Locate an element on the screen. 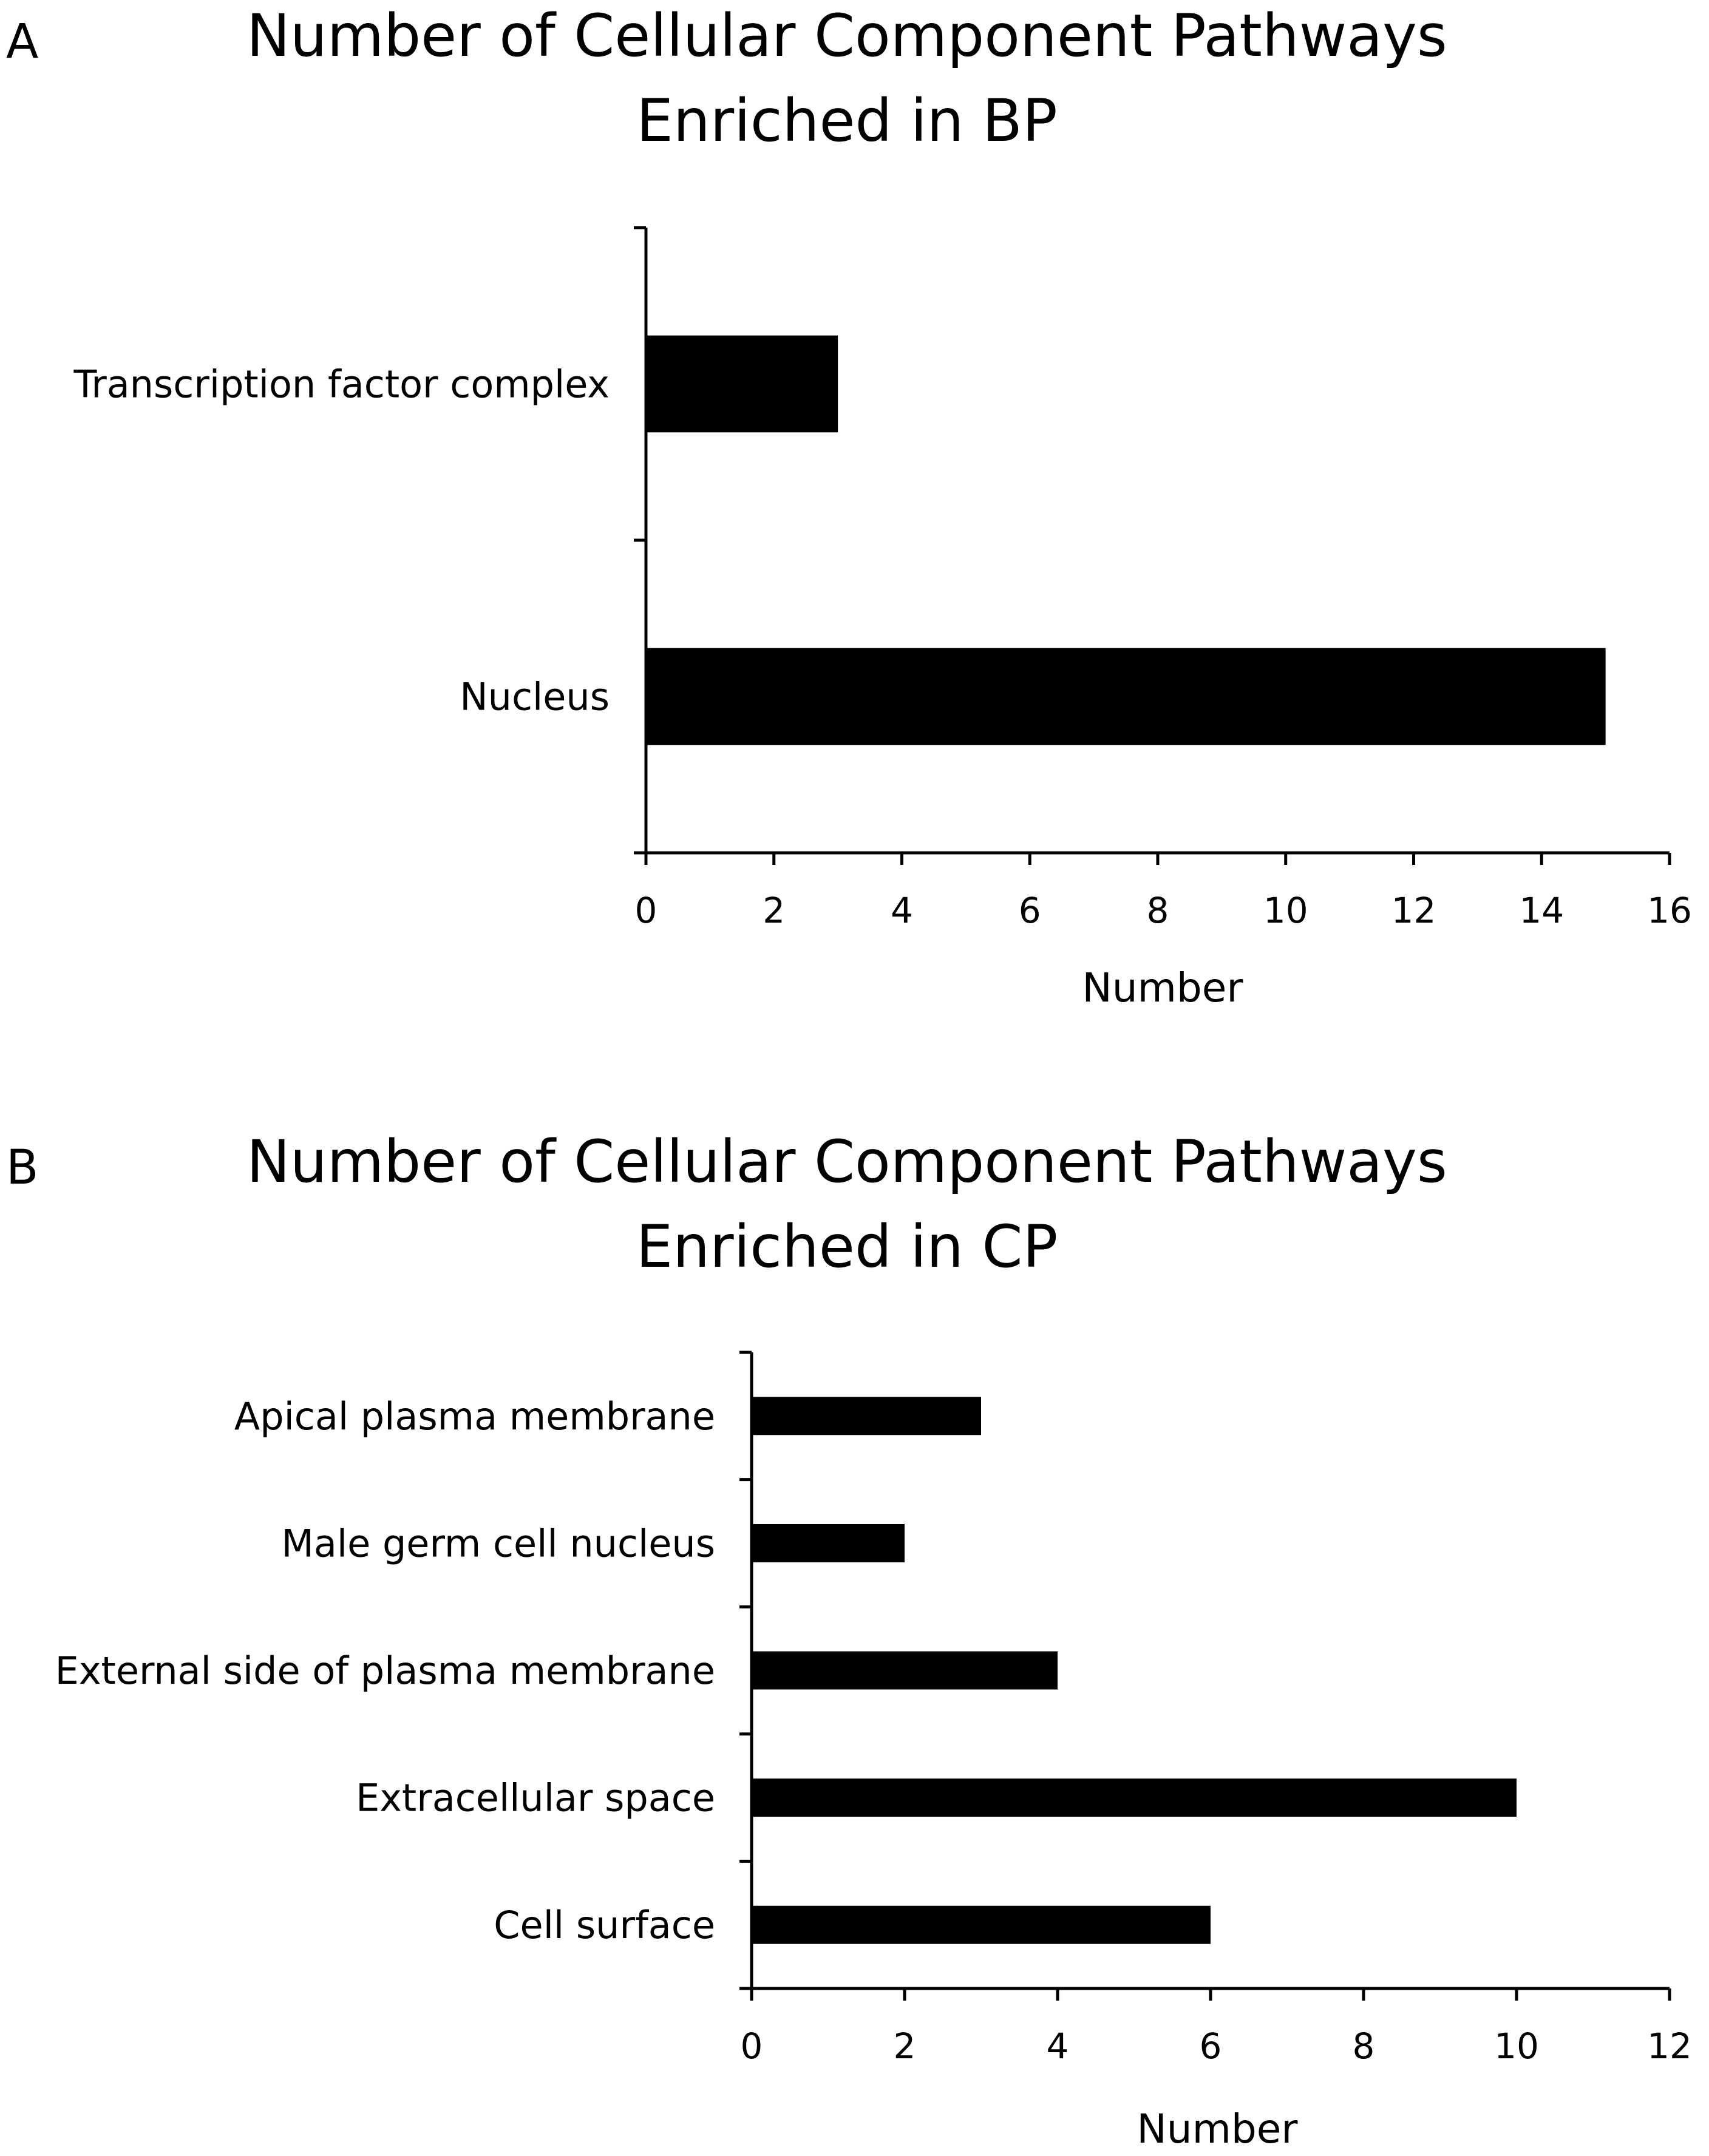 The width and height of the screenshot is (1709, 2156). panel-b-x-tick-label: 0 is located at coordinates (752, 2046).